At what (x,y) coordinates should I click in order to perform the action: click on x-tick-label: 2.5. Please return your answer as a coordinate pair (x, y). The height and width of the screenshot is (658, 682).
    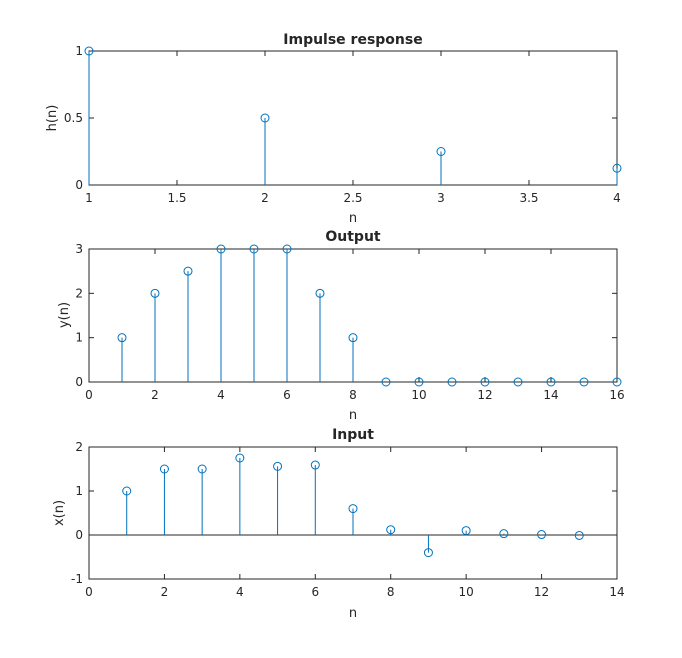
    Looking at the image, I should click on (352, 198).